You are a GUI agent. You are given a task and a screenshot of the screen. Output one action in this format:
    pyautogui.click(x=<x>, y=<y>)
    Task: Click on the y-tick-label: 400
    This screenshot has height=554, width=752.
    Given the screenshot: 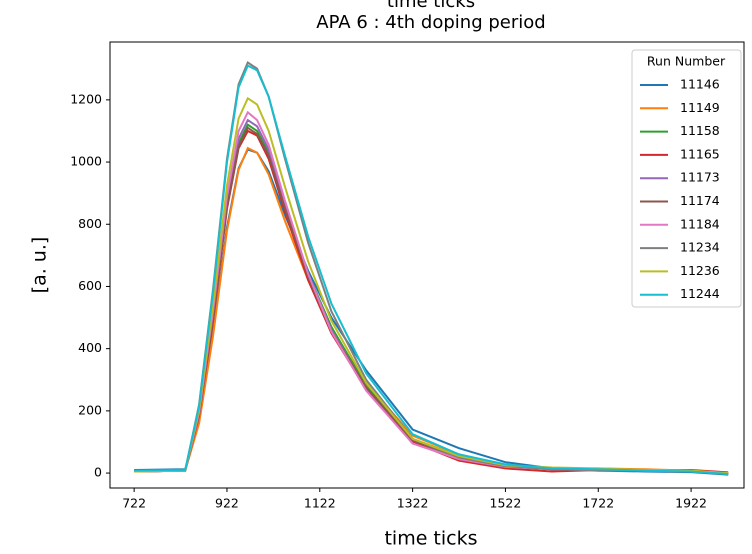 What is the action you would take?
    pyautogui.click(x=90, y=347)
    